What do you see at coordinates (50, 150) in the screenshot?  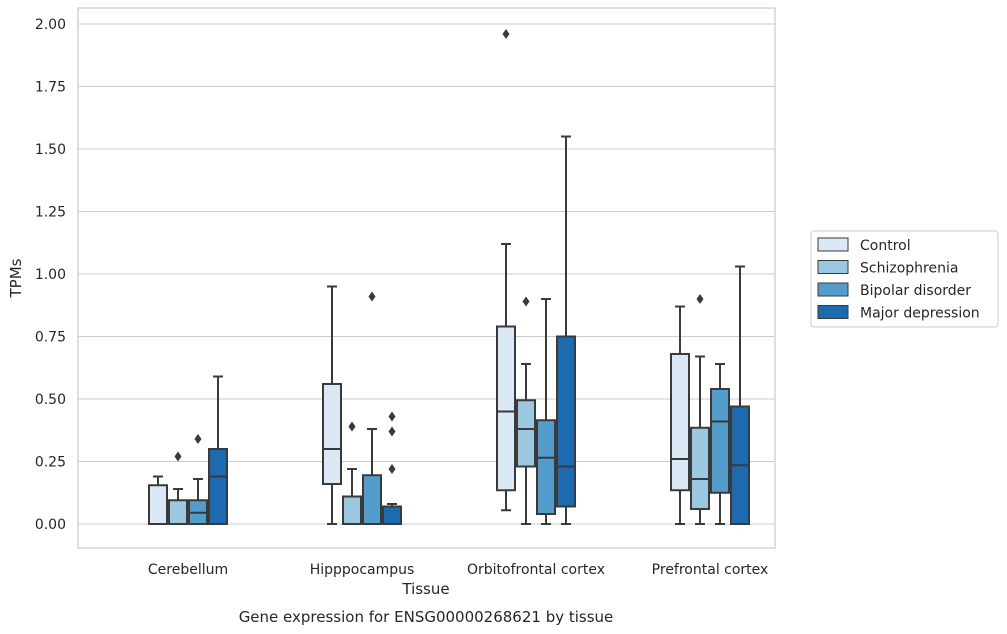 I see `y-tick-label: 1.50` at bounding box center [50, 150].